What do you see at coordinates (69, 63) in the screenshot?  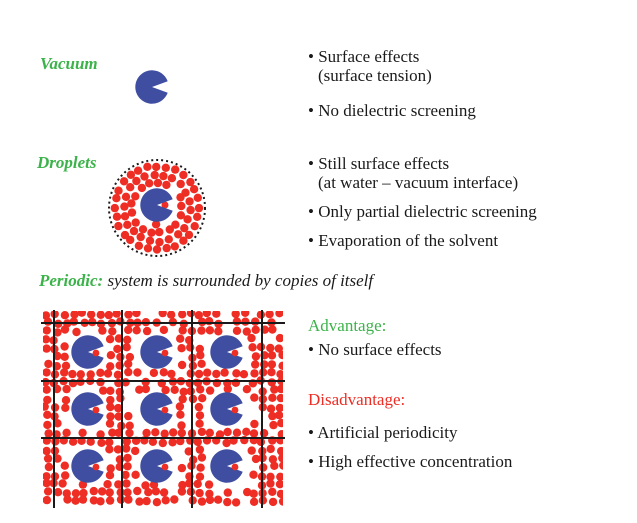 I see `vacuum-label: Vacuum` at bounding box center [69, 63].